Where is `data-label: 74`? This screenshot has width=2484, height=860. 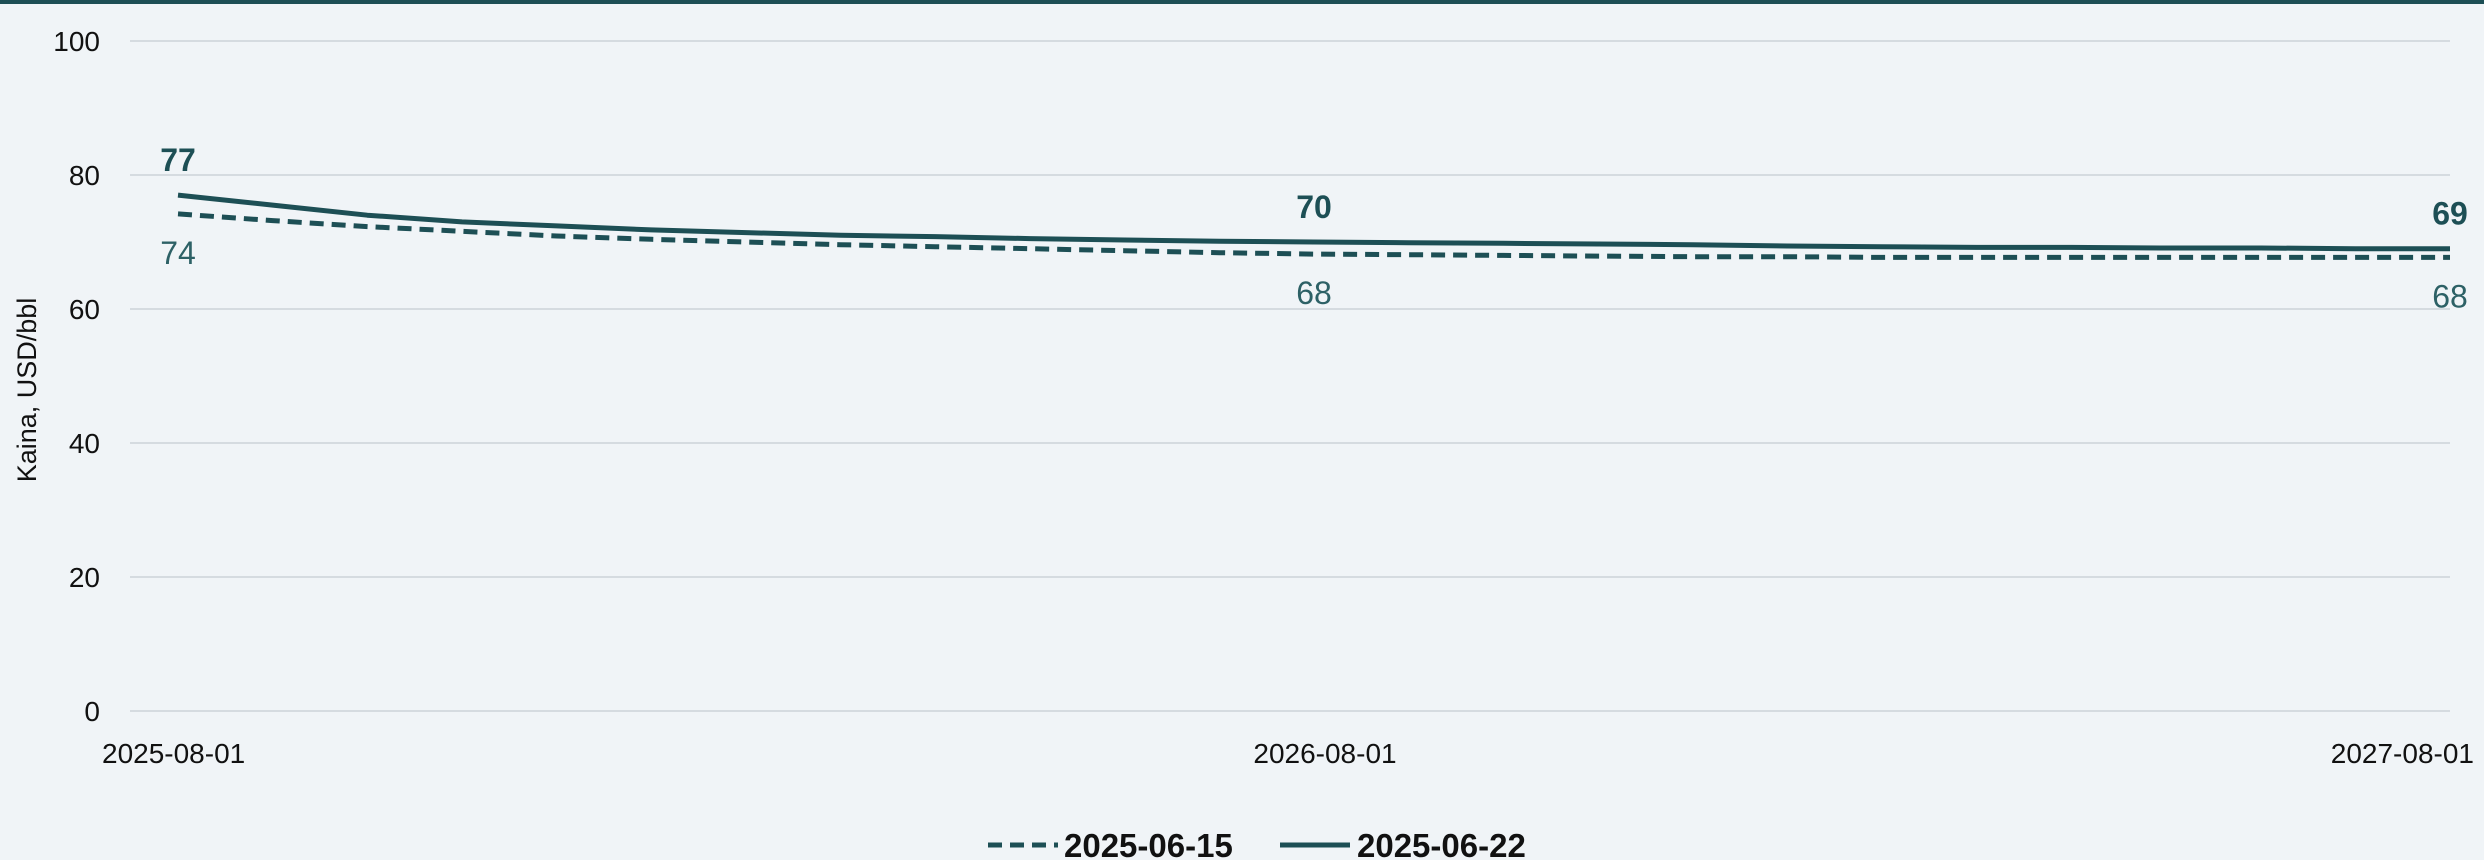
data-label: 74 is located at coordinates (178, 253).